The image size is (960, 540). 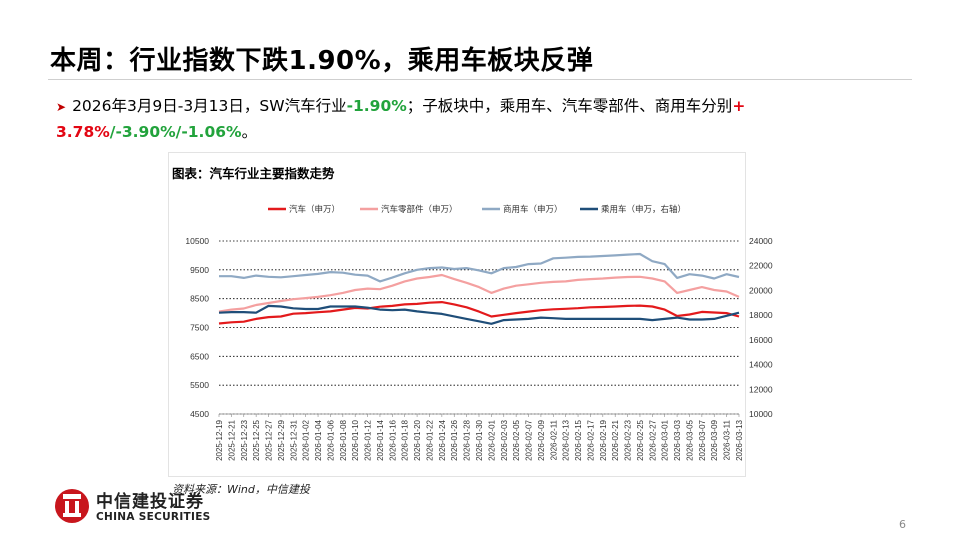 I want to click on data-source: 资料来源：Wind，中信建投, so click(x=241, y=489).